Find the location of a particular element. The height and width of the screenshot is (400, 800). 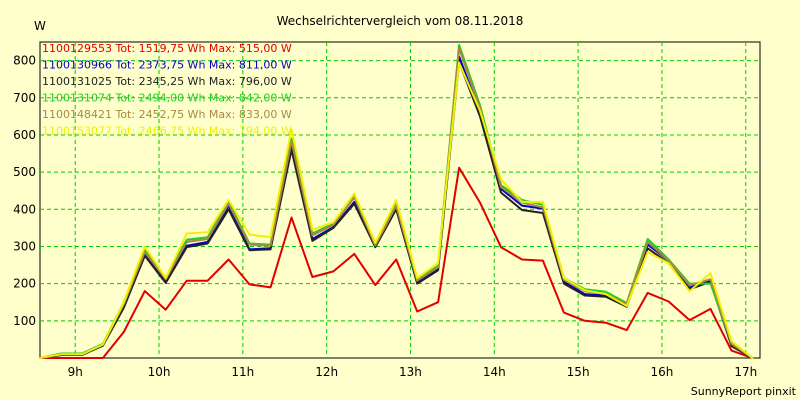

legend-entry-1100129553: 1100129553 Tot: 1519,75 Wh Max: 515,00 W is located at coordinates (167, 48).